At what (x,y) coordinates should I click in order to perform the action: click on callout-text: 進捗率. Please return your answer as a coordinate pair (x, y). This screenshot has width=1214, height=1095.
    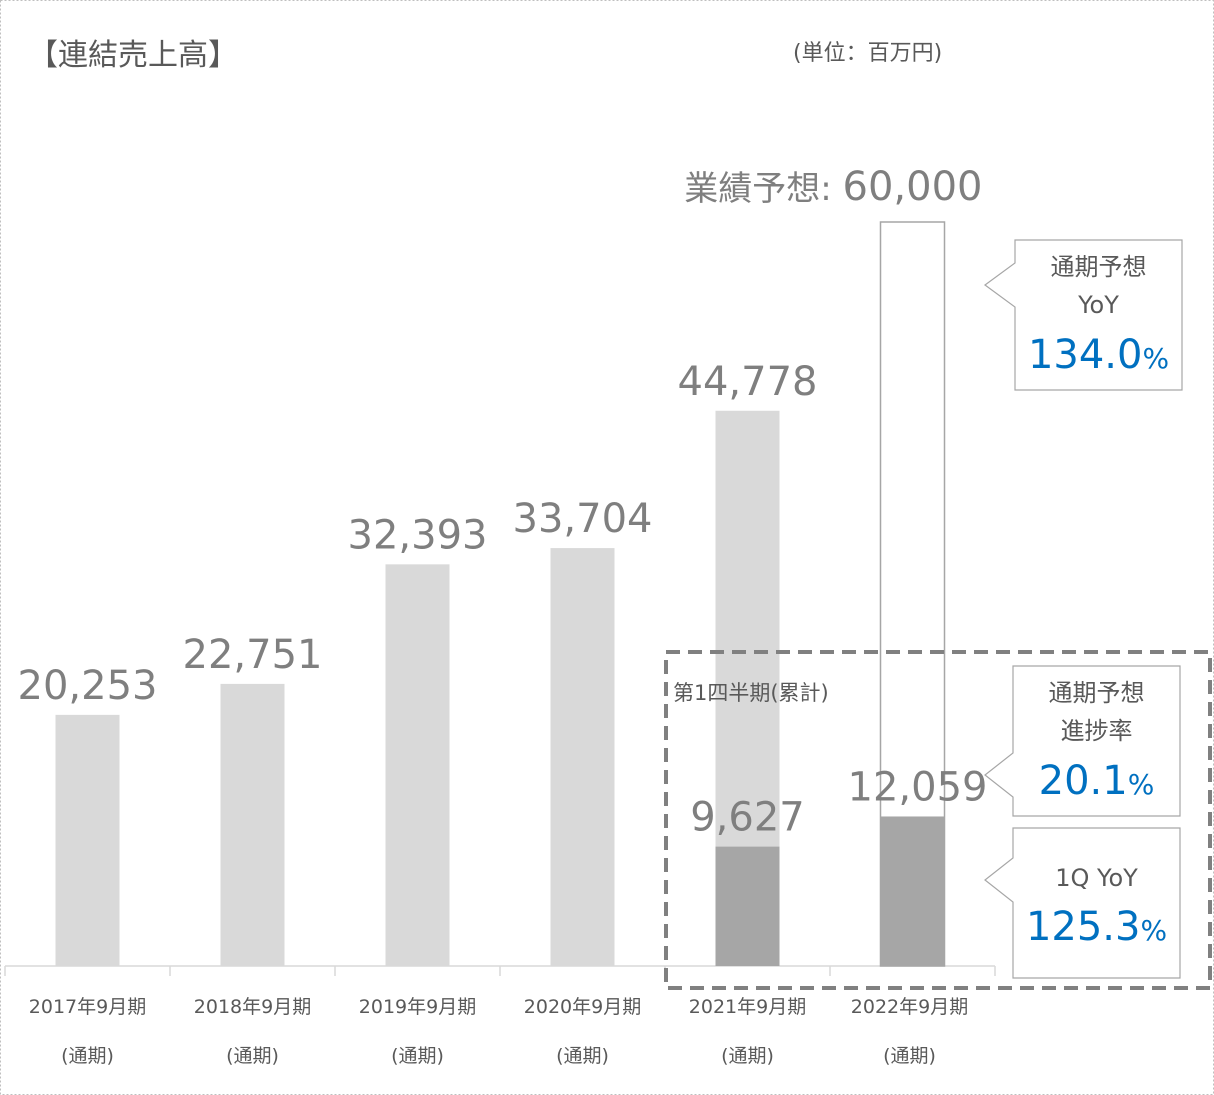
    Looking at the image, I should click on (1097, 731).